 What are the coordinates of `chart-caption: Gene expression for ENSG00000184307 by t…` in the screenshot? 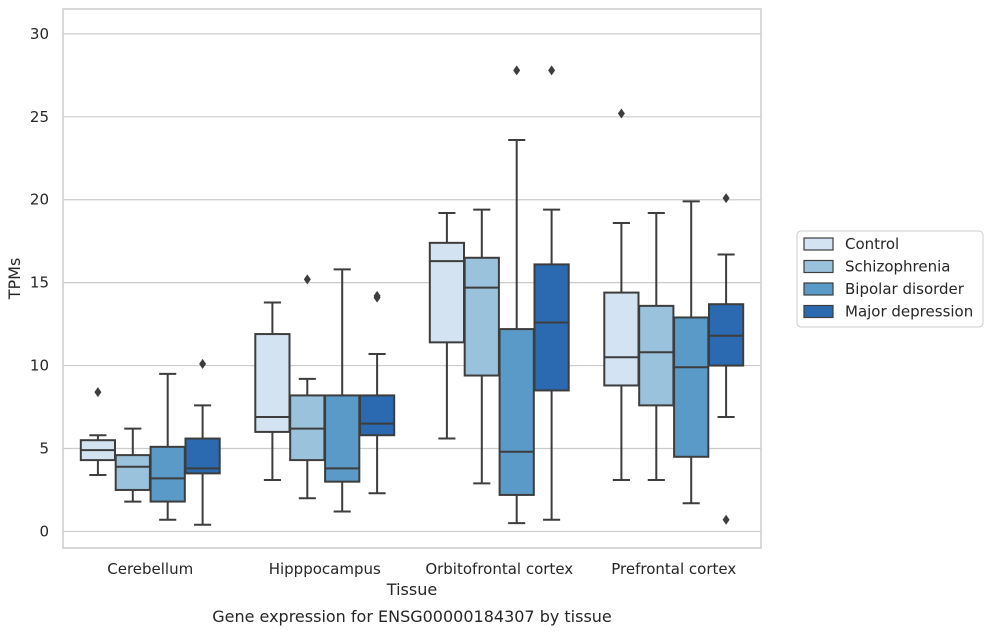 It's located at (412, 616).